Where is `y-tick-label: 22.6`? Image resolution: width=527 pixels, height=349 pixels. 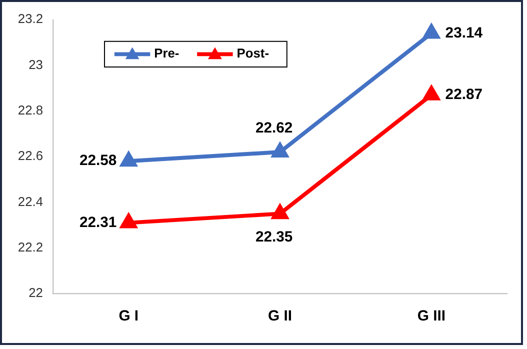 y-tick-label: 22.6 is located at coordinates (30, 156).